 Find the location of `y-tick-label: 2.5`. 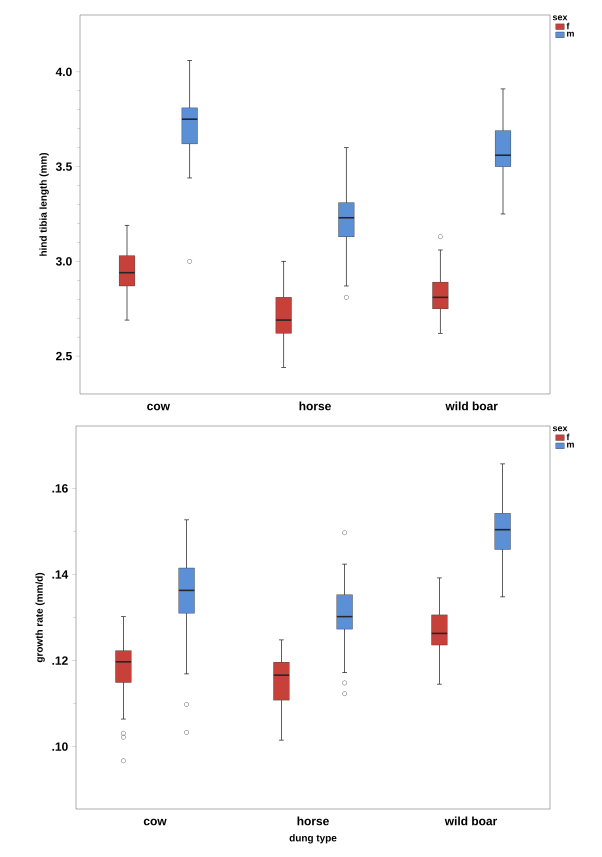

y-tick-label: 2.5 is located at coordinates (64, 356).